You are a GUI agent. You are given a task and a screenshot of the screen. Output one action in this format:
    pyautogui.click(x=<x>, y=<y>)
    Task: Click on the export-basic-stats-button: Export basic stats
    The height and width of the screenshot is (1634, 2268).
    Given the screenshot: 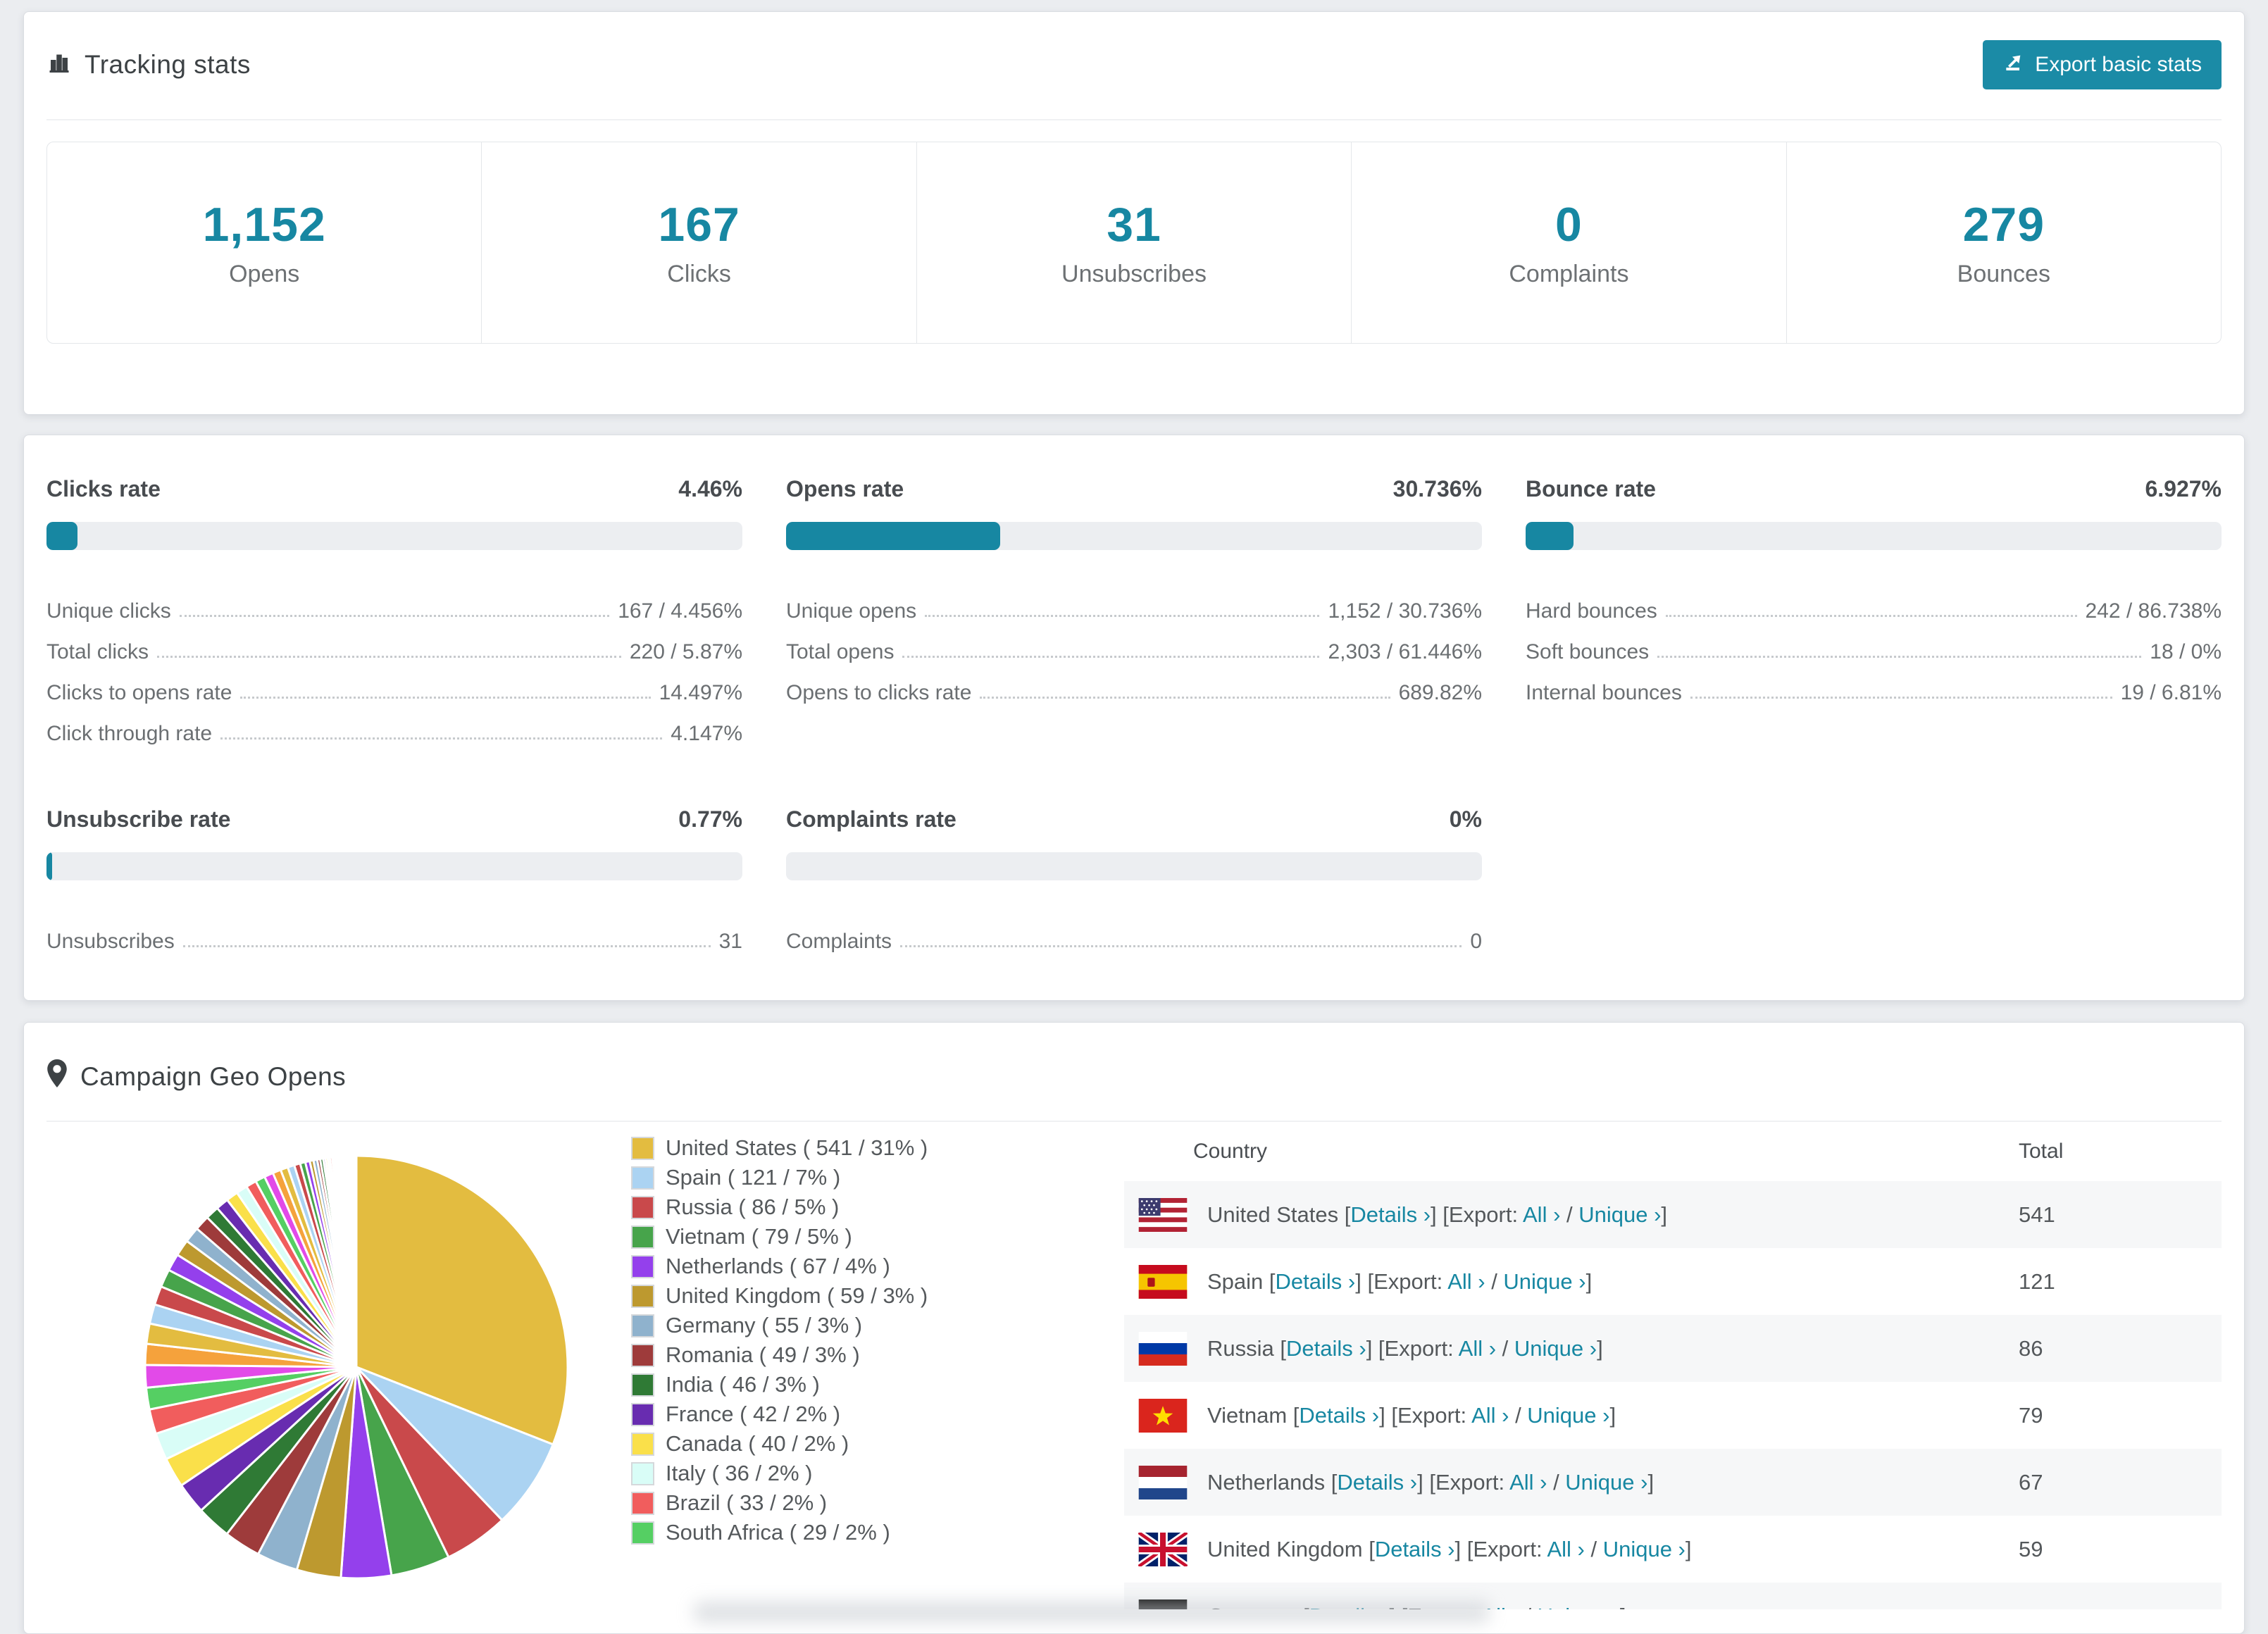 What is the action you would take?
    pyautogui.click(x=2103, y=64)
    